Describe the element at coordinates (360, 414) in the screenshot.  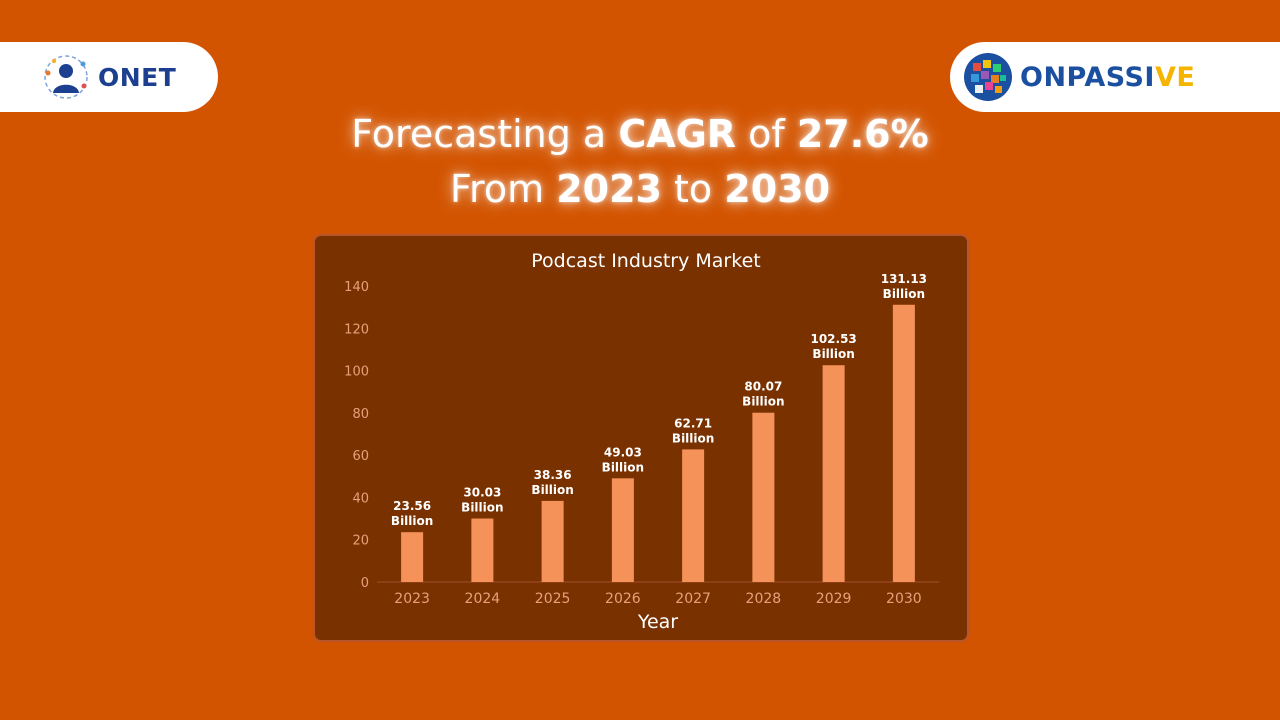
I see `y-tick-label: 80` at that location.